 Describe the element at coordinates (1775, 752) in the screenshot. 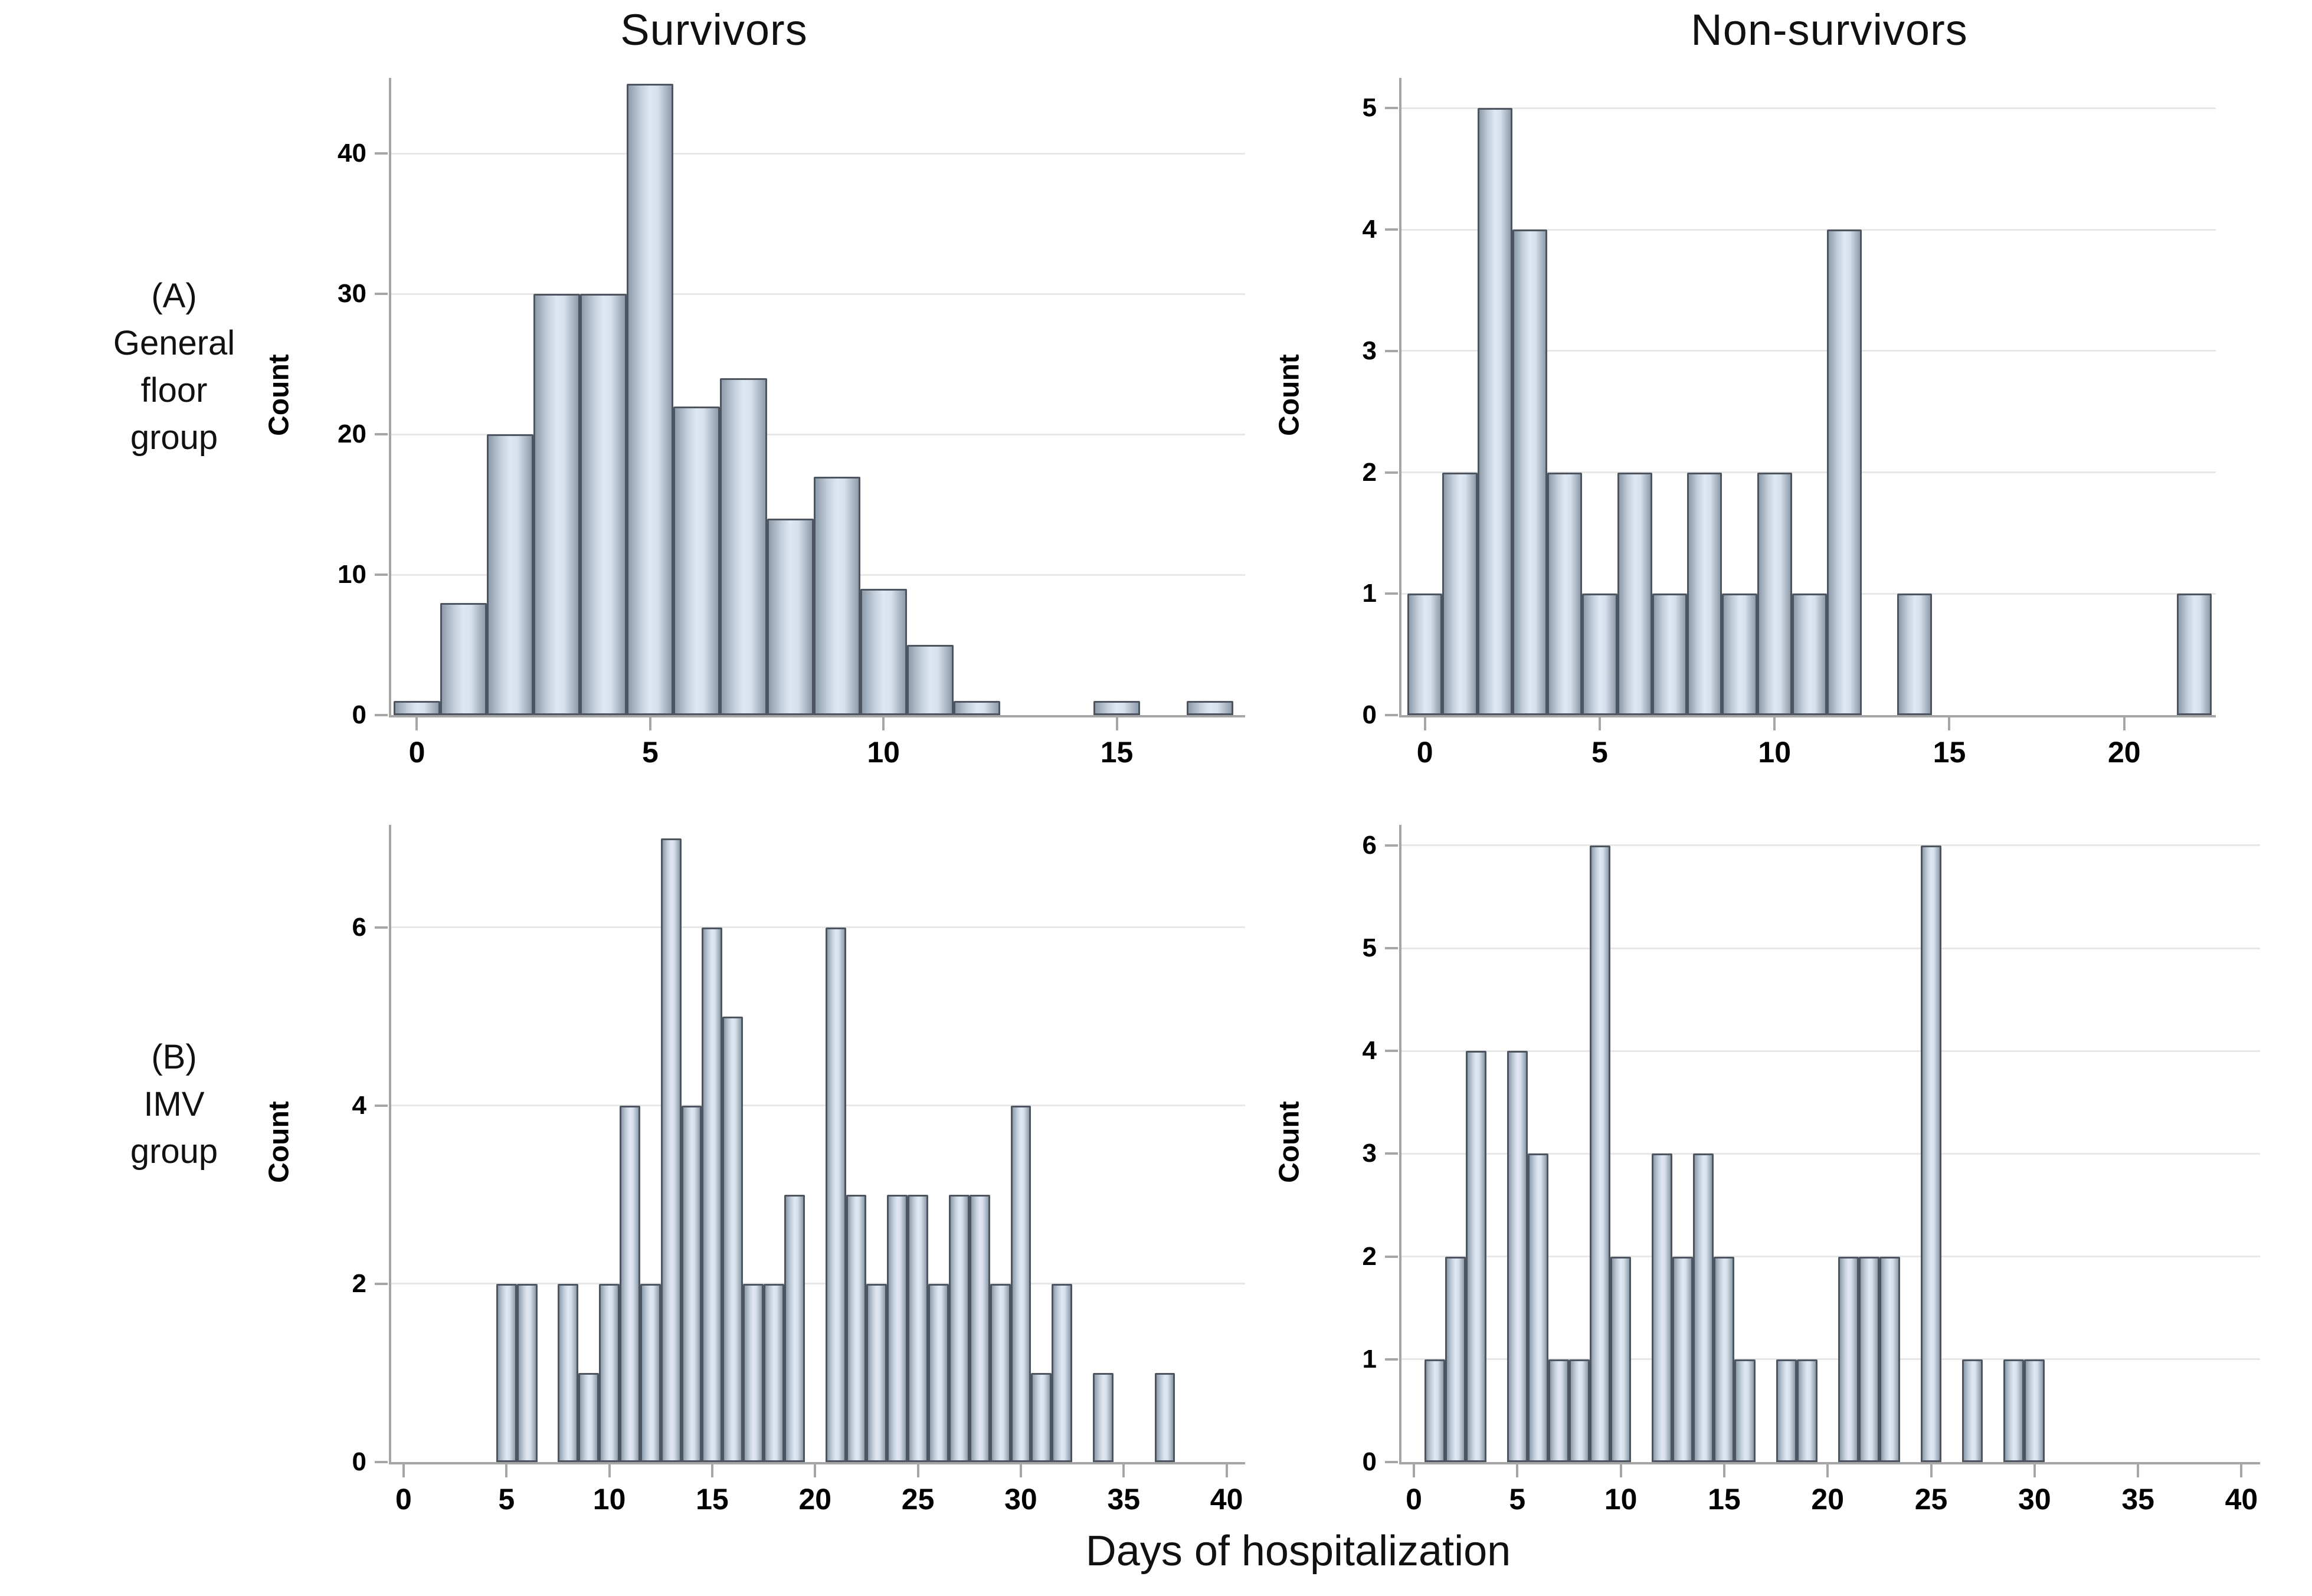

I see `x-tick-label: 10` at that location.